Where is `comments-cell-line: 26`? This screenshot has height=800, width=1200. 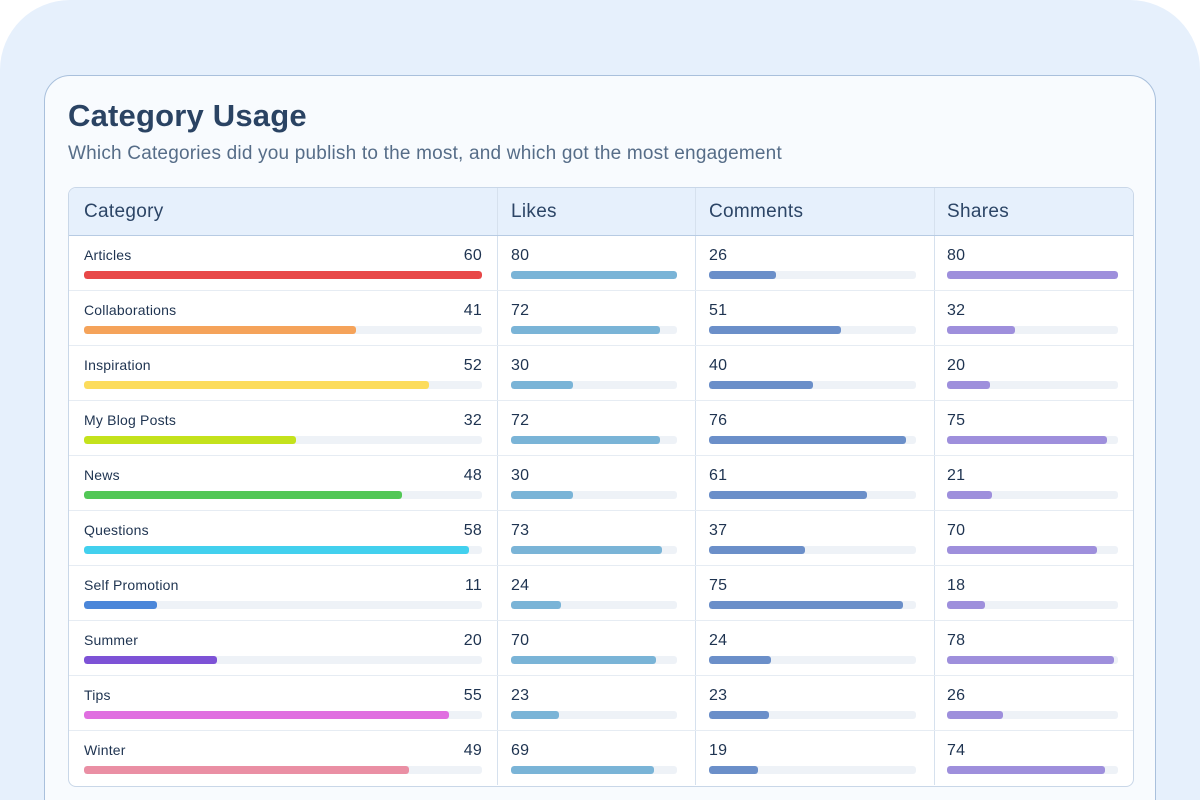 comments-cell-line: 26 is located at coordinates (814, 256).